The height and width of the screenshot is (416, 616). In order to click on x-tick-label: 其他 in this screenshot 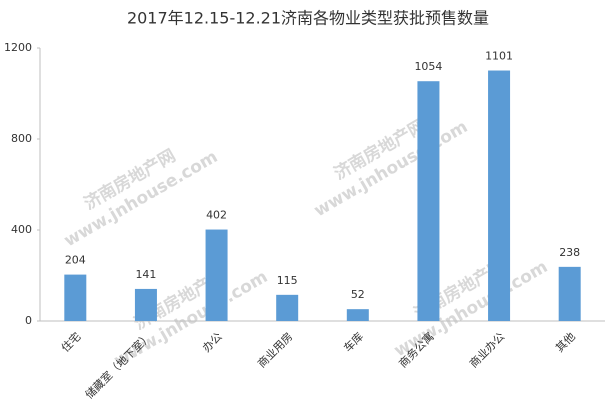, I will do `click(565, 342)`.